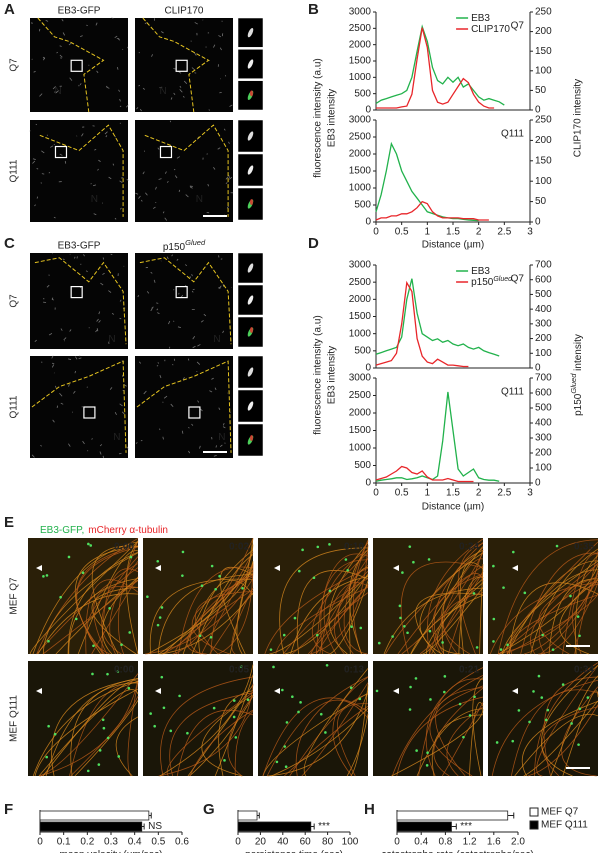  I want to click on y2-tick-label: 0, so click(538, 222).